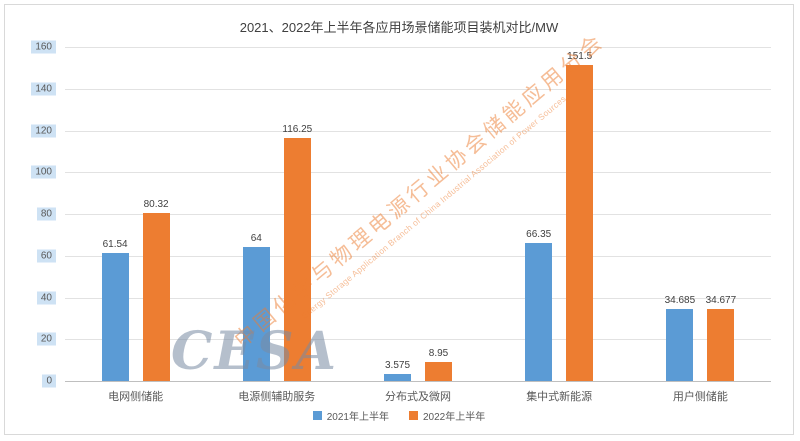  I want to click on x-axis-category-label: 集中式新能源, so click(559, 397).